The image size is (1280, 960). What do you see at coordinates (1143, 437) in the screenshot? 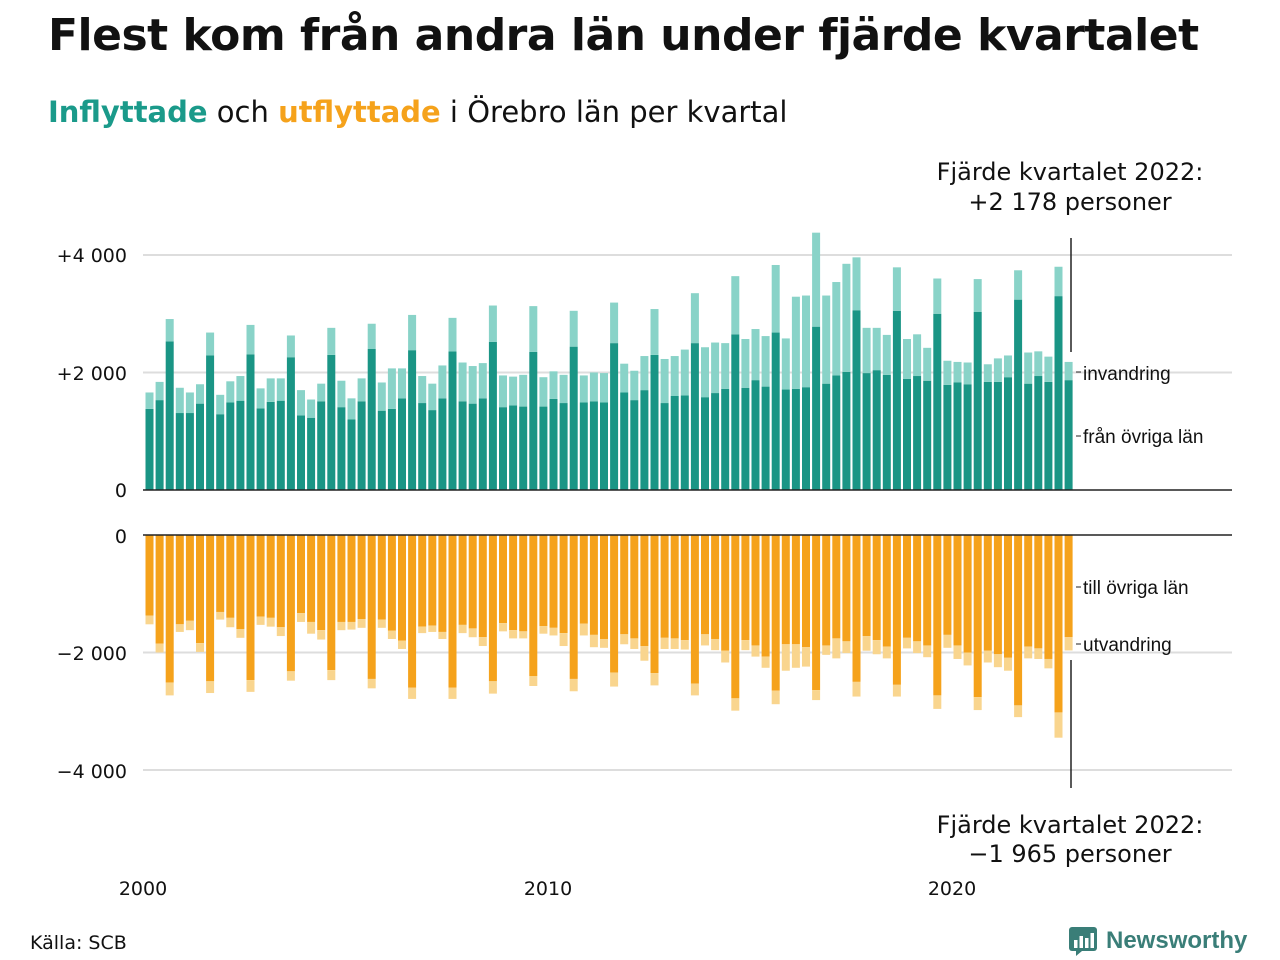
I see `label-fran-ovriga-lan: från övriga län` at bounding box center [1143, 437].